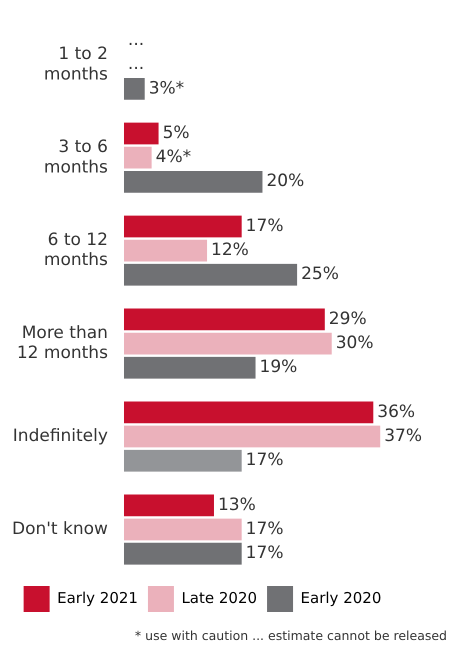  I want to click on data-label: 36%, so click(396, 412).